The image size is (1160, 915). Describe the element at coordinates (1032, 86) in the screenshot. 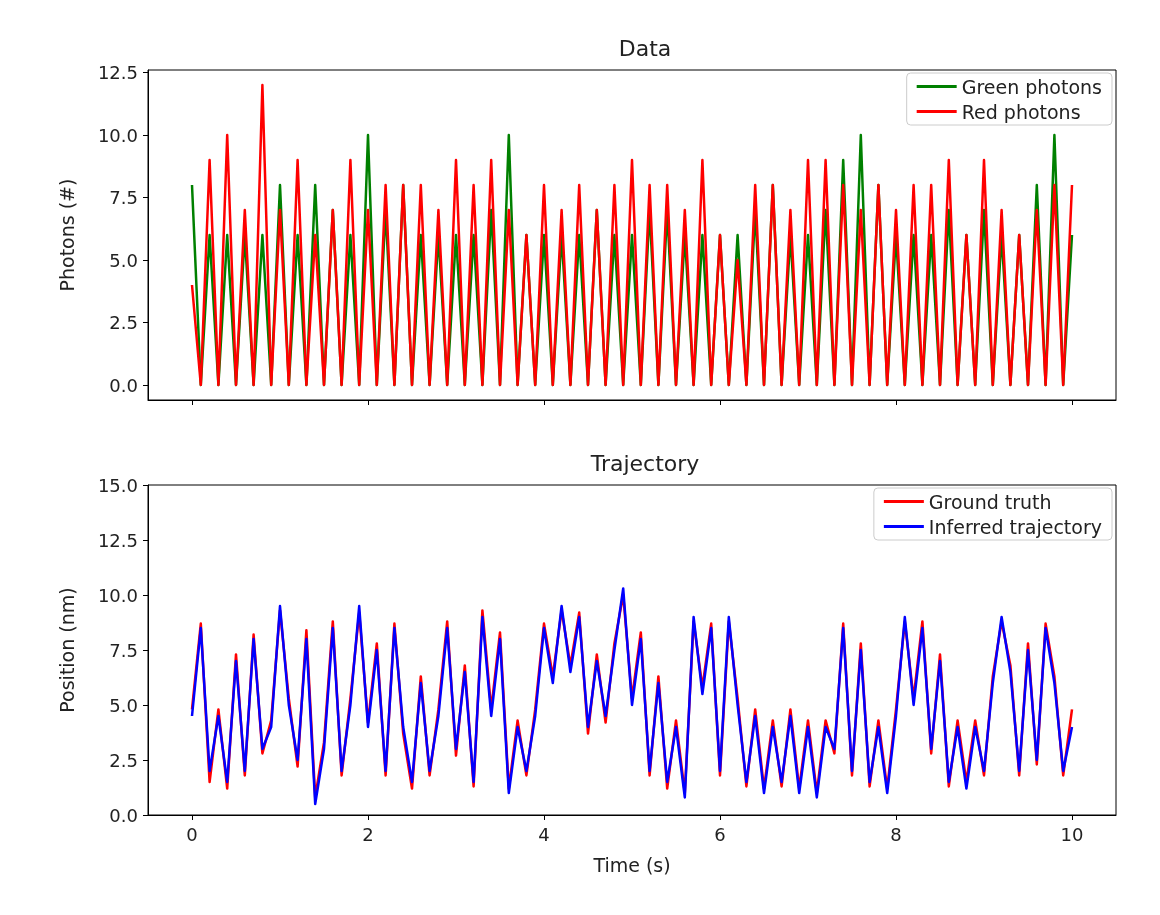

I see `legend-label: Green photons` at that location.